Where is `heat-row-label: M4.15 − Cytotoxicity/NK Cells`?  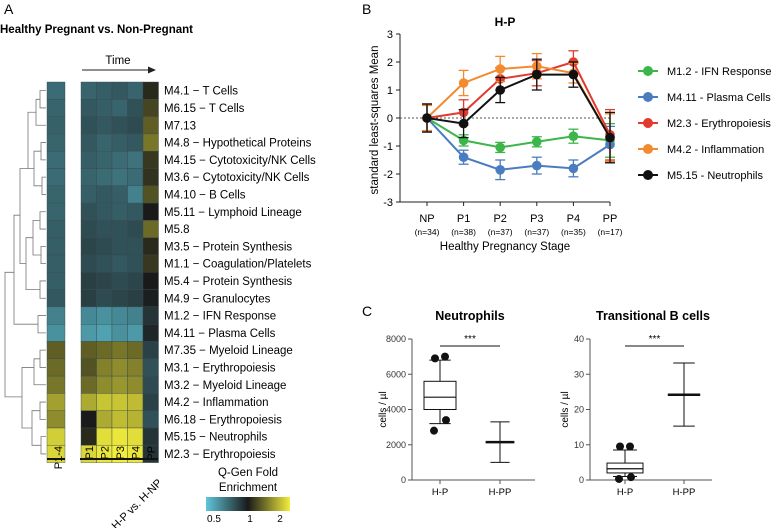 heat-row-label: M4.15 − Cytotoxicity/NK Cells is located at coordinates (240, 161).